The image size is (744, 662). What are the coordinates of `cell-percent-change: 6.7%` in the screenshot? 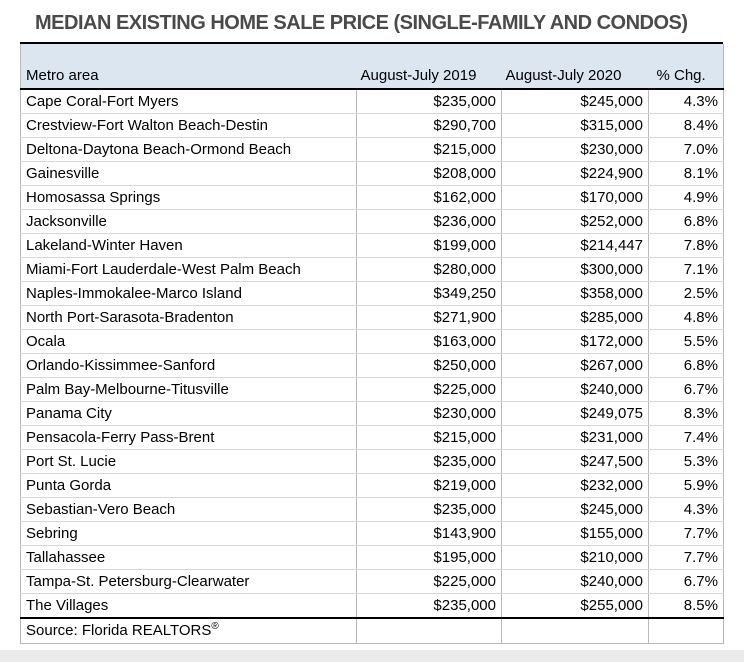 It's located at (686, 389).